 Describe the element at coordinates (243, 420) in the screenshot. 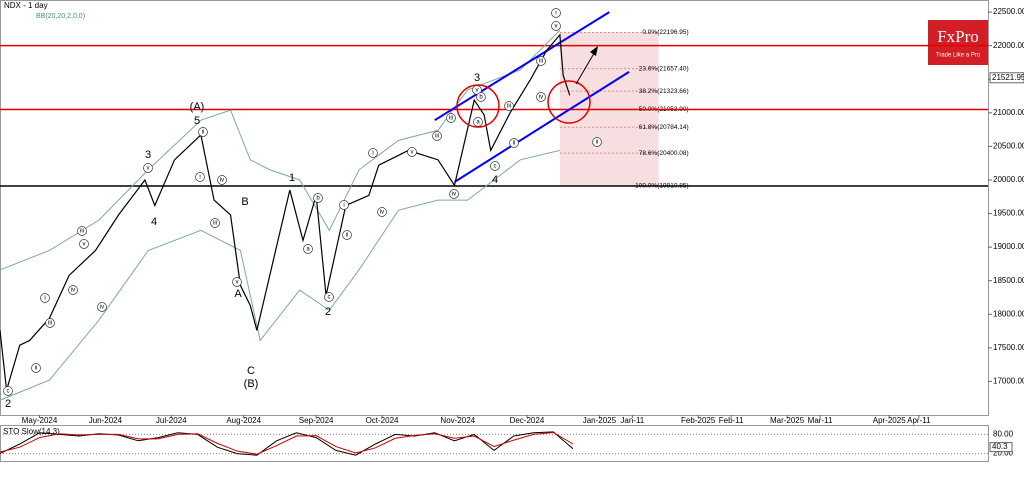

I see `x-tick-label: Aug-2024` at that location.